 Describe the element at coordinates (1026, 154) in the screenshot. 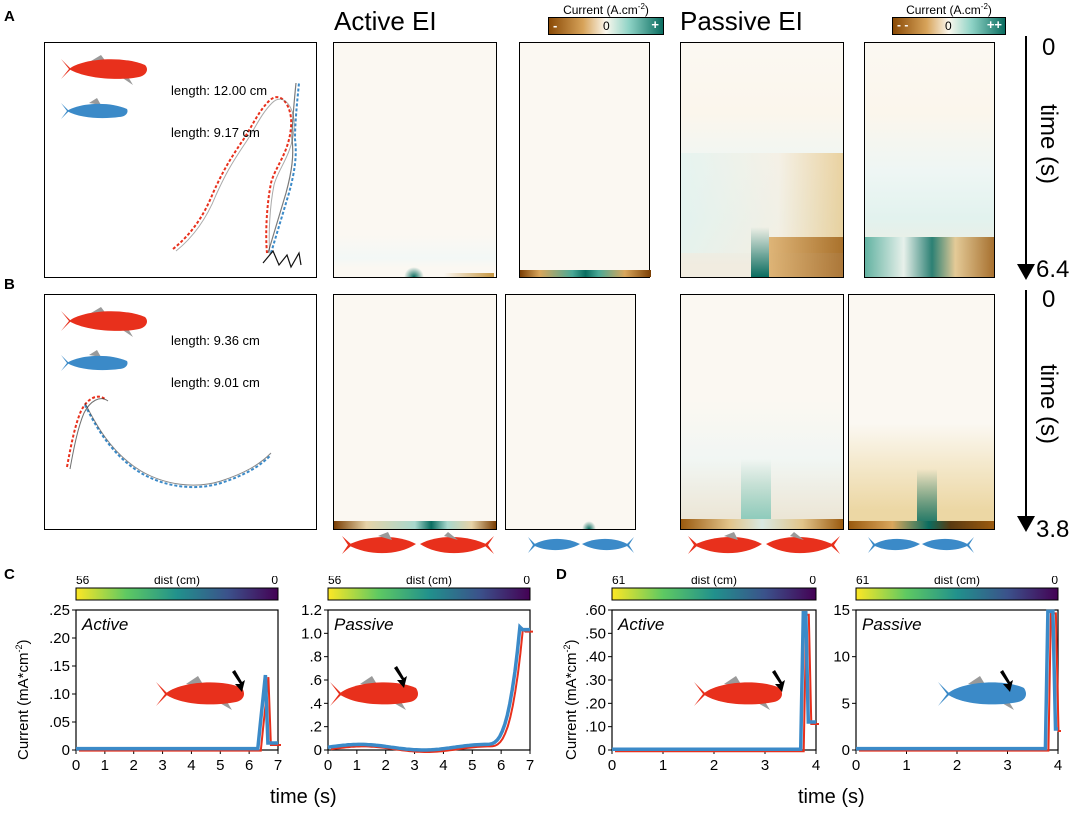

I see `time-axis-line-a` at that location.